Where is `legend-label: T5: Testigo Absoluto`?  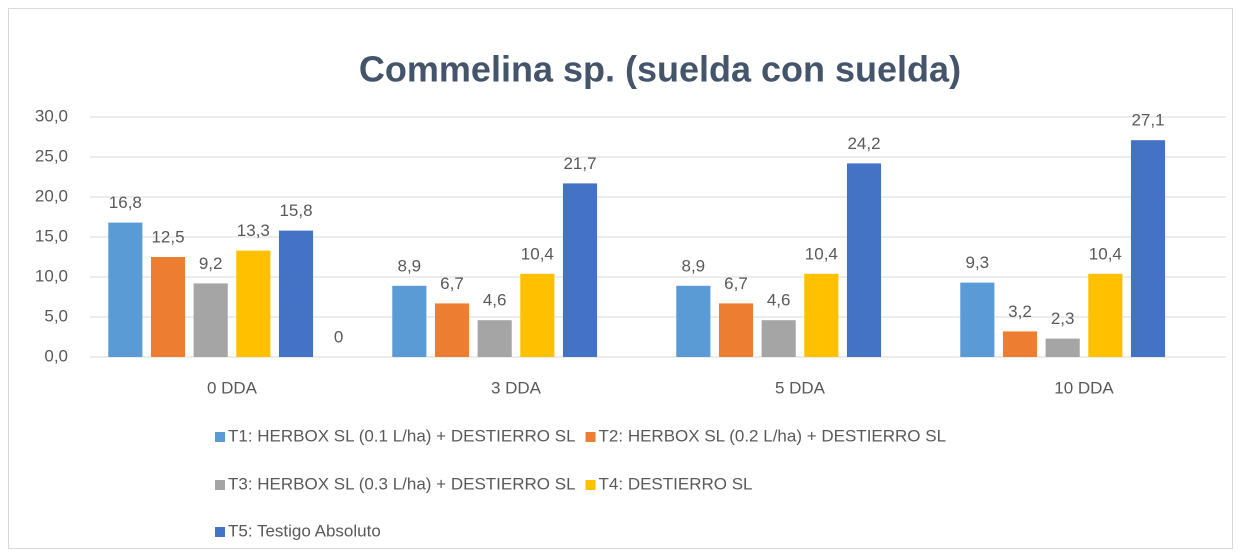
legend-label: T5: Testigo Absoluto is located at coordinates (304, 530).